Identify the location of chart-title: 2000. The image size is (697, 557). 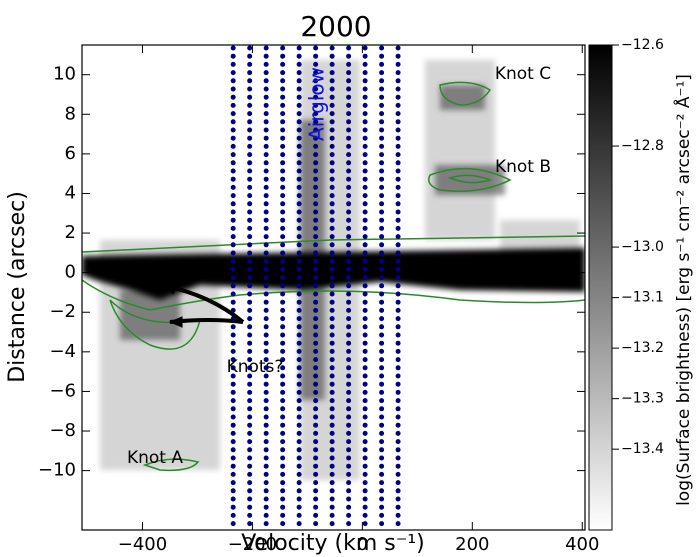
(335, 26).